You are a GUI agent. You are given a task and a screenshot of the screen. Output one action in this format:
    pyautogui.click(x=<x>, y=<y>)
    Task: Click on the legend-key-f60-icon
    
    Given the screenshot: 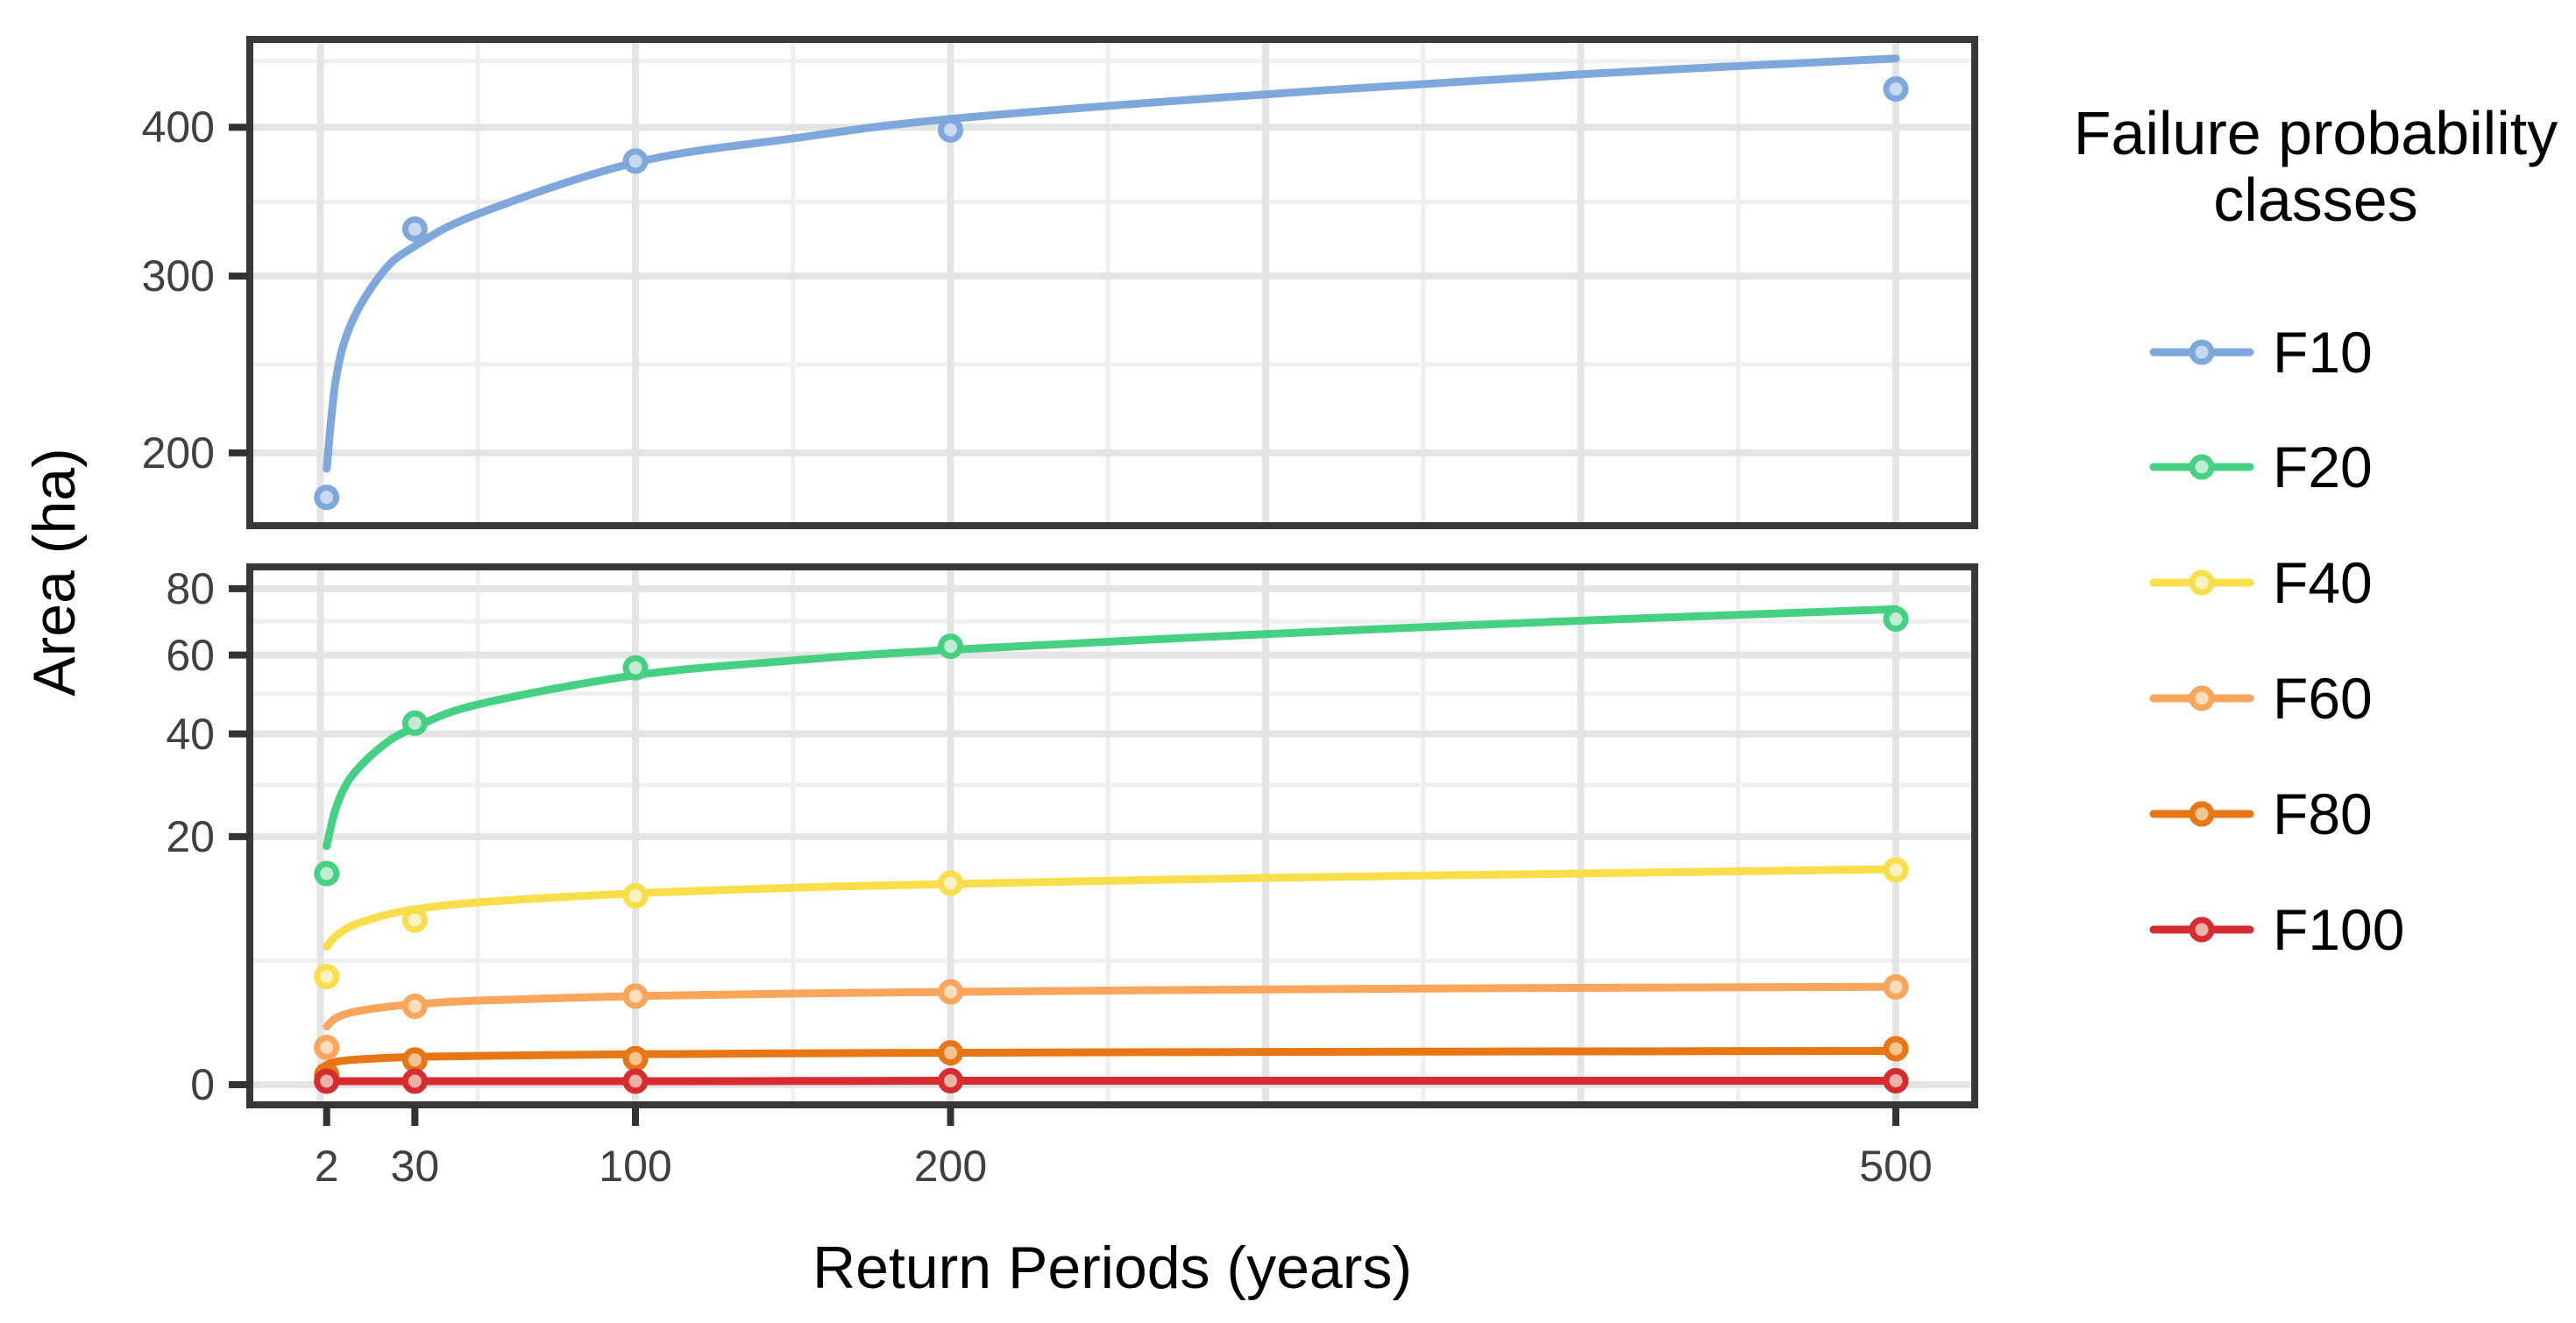 What is the action you would take?
    pyautogui.click(x=2201, y=698)
    